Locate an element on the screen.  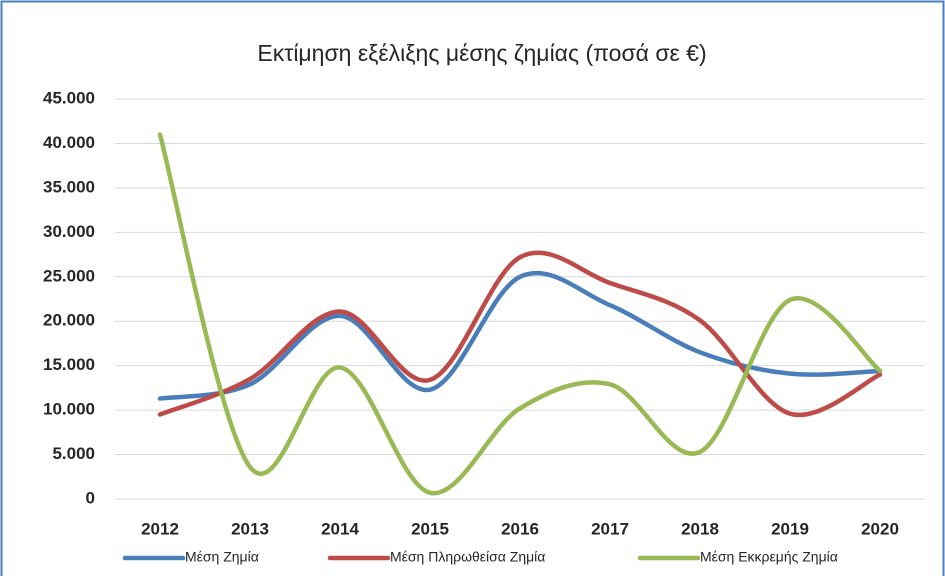
y-tick-label: 10.000 is located at coordinates (69, 409).